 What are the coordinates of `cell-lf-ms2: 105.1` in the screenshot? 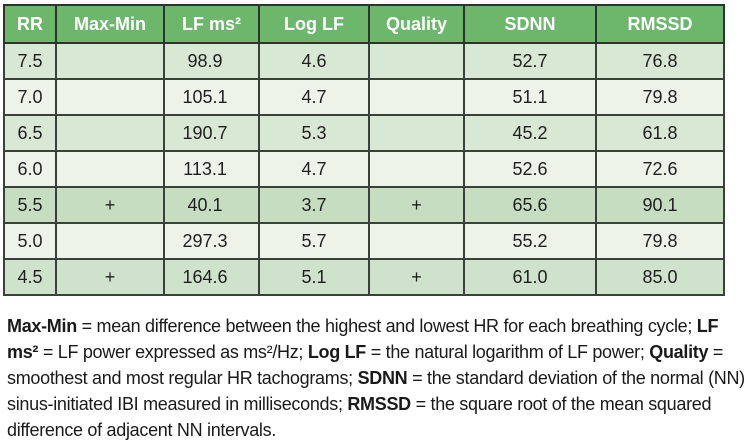 It's located at (211, 97).